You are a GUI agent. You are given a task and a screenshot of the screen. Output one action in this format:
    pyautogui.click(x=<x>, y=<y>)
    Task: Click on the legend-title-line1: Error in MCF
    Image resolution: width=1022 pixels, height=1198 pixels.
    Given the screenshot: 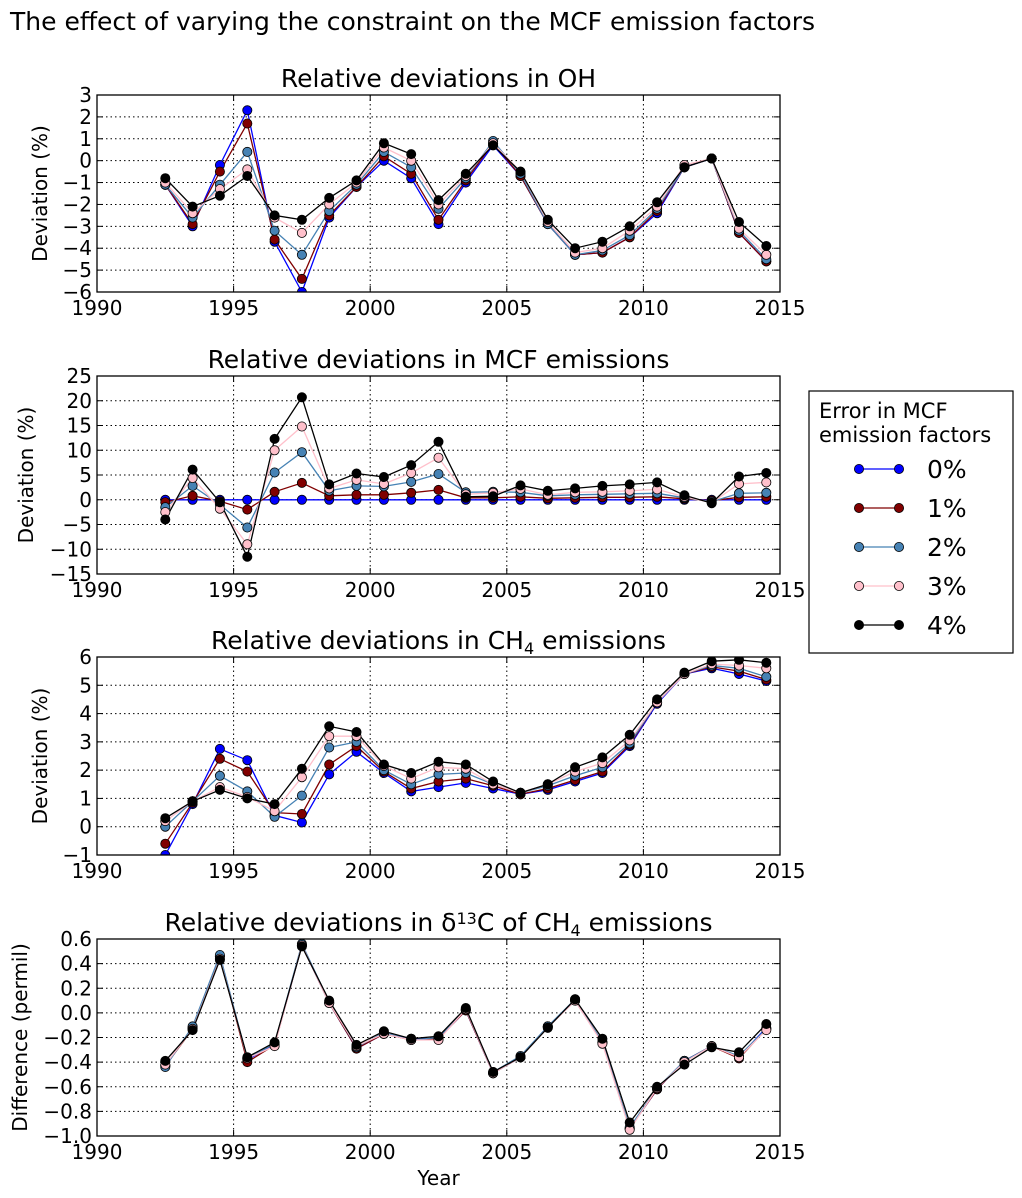 What is the action you would take?
    pyautogui.click(x=883, y=411)
    